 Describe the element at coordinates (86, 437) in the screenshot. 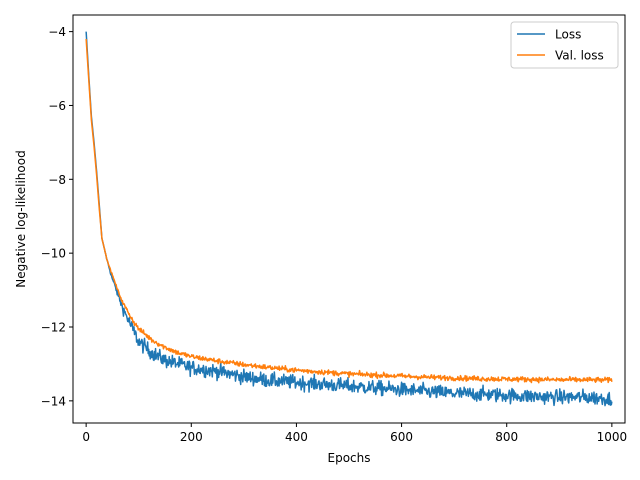

I see `x-tick-label: 0` at that location.